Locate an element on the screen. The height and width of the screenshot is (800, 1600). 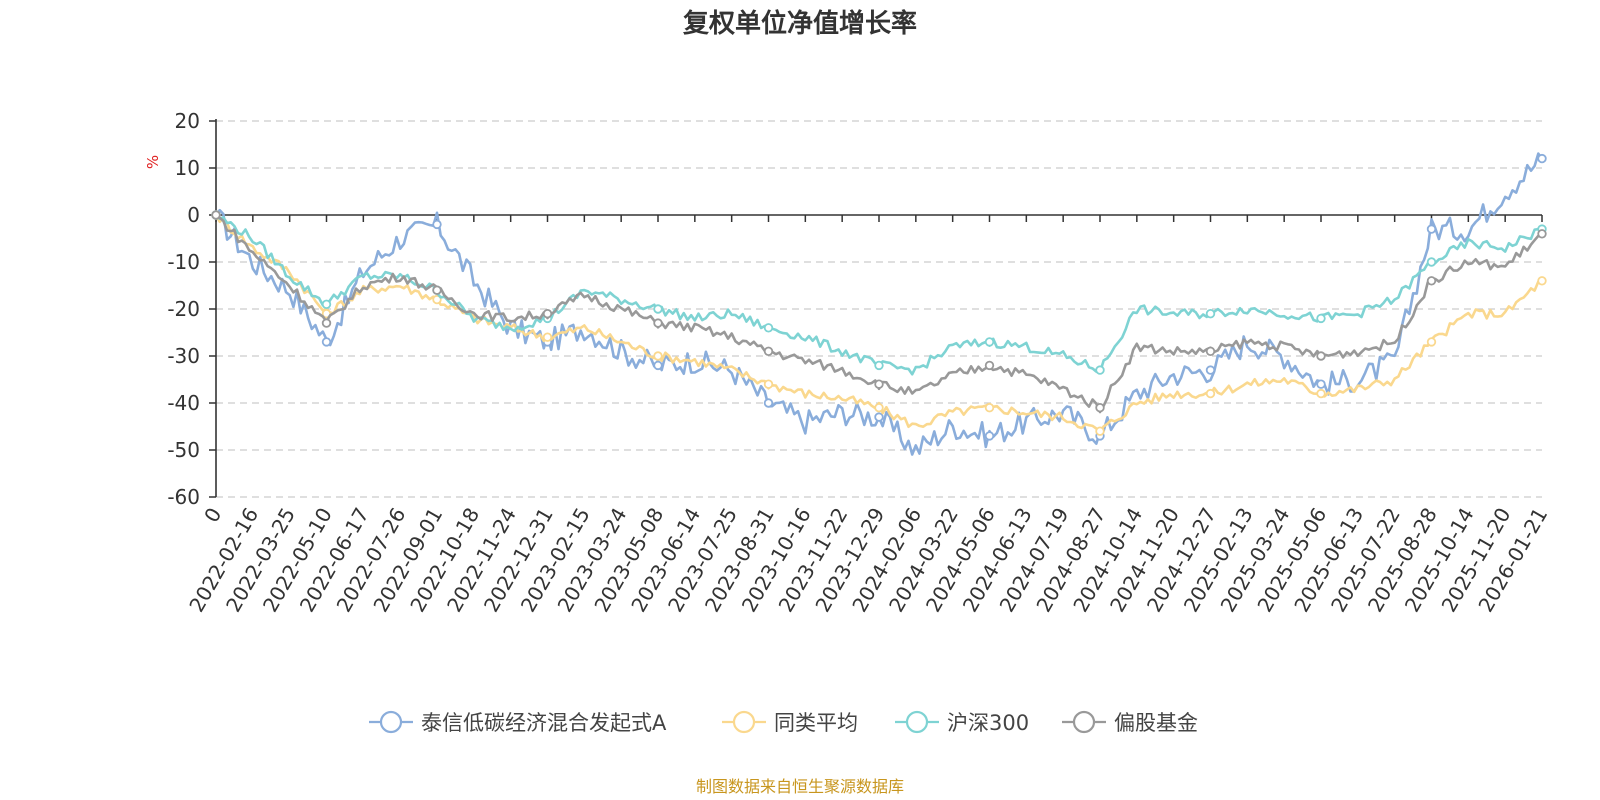
legend: 泰信低碳经济混合发起式A 同类平均 沪深300 偏股基金 is located at coordinates (783, 722).